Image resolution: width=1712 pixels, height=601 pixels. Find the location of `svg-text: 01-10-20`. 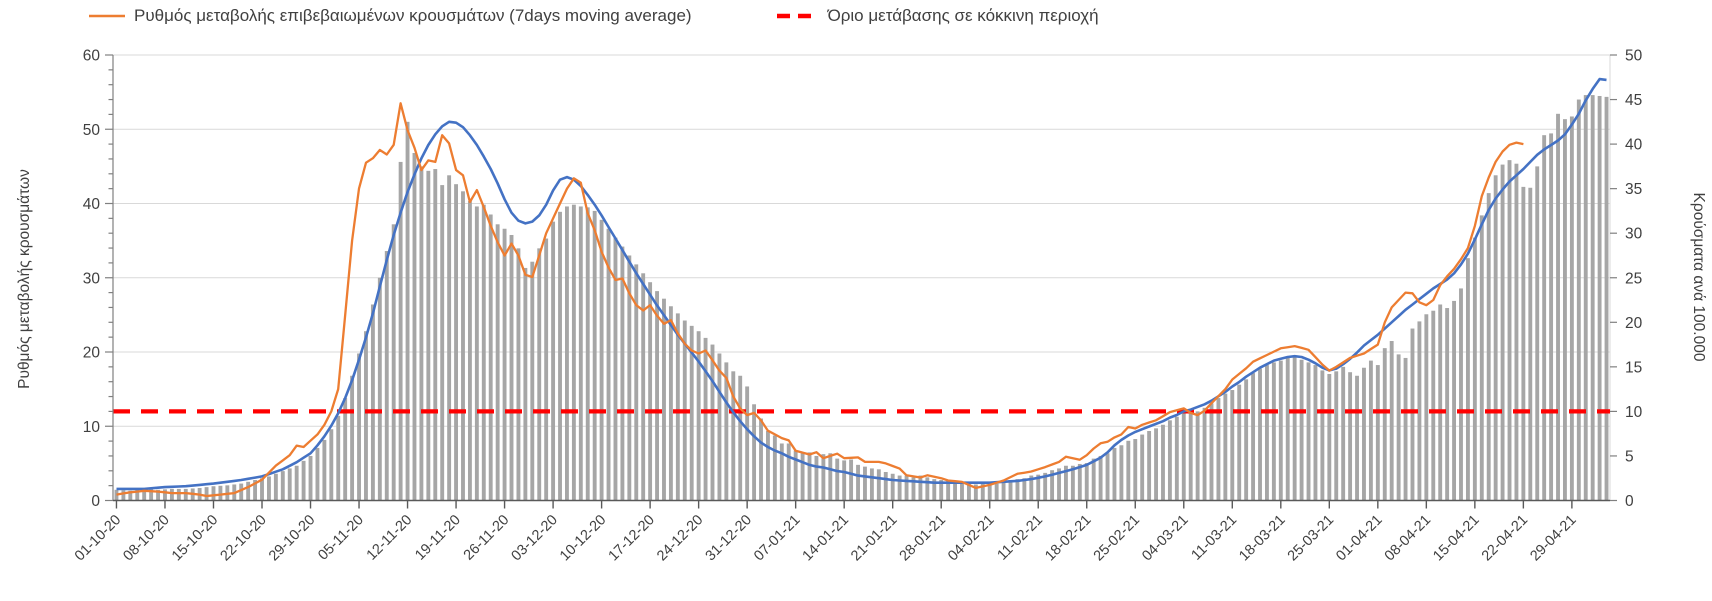

svg-text: 01-10-20 is located at coordinates (98, 538).